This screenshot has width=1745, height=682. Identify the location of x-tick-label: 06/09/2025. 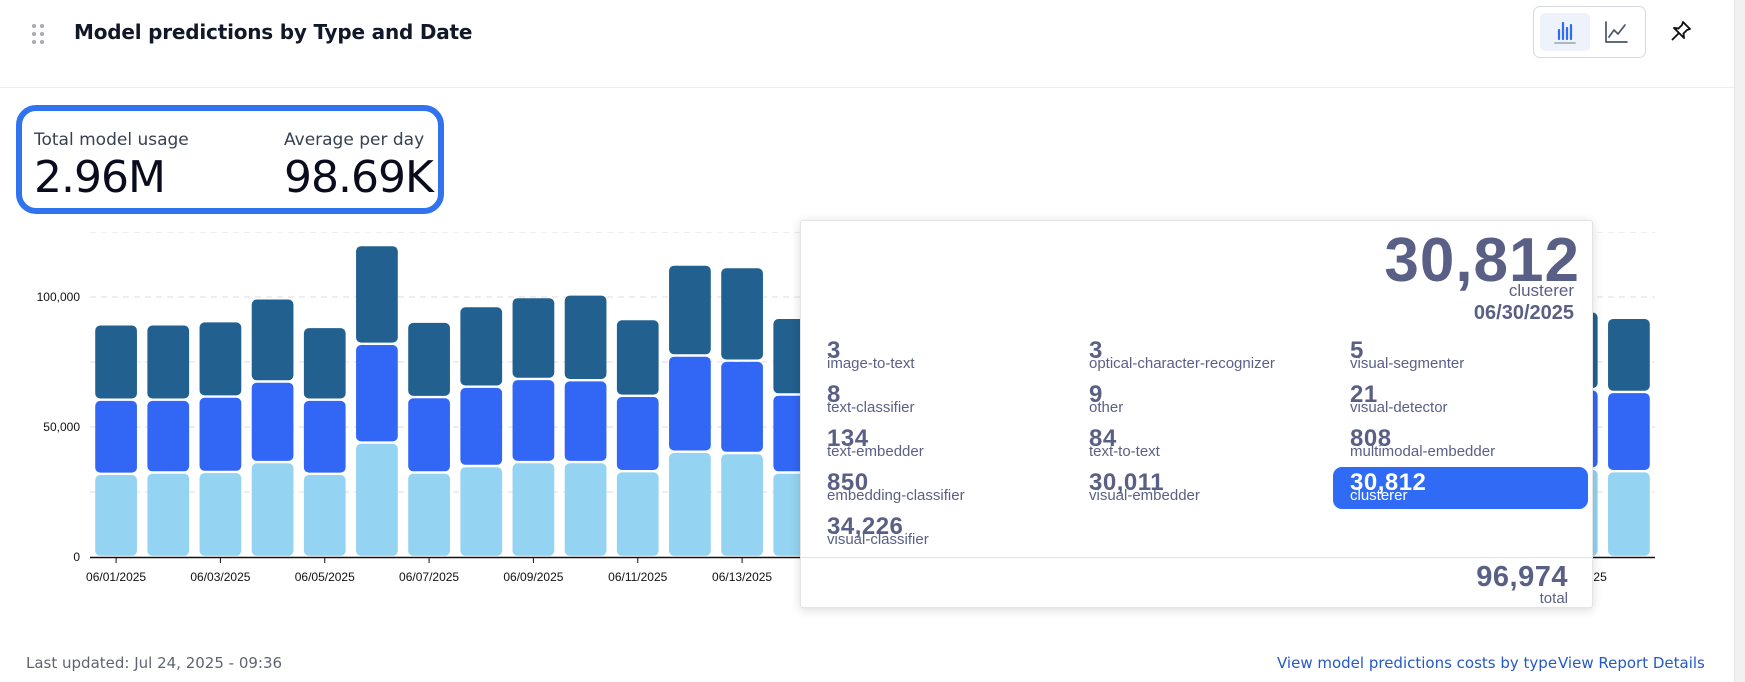
(533, 577).